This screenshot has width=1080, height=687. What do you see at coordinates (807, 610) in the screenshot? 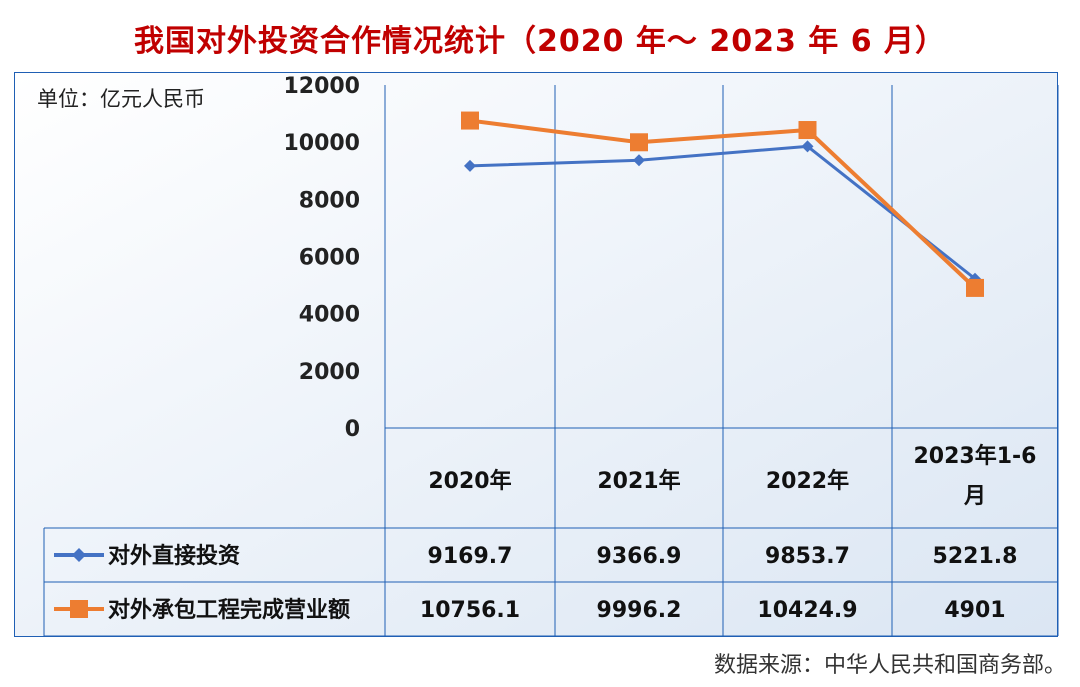
I see `table-value: 10424.9` at bounding box center [807, 610].